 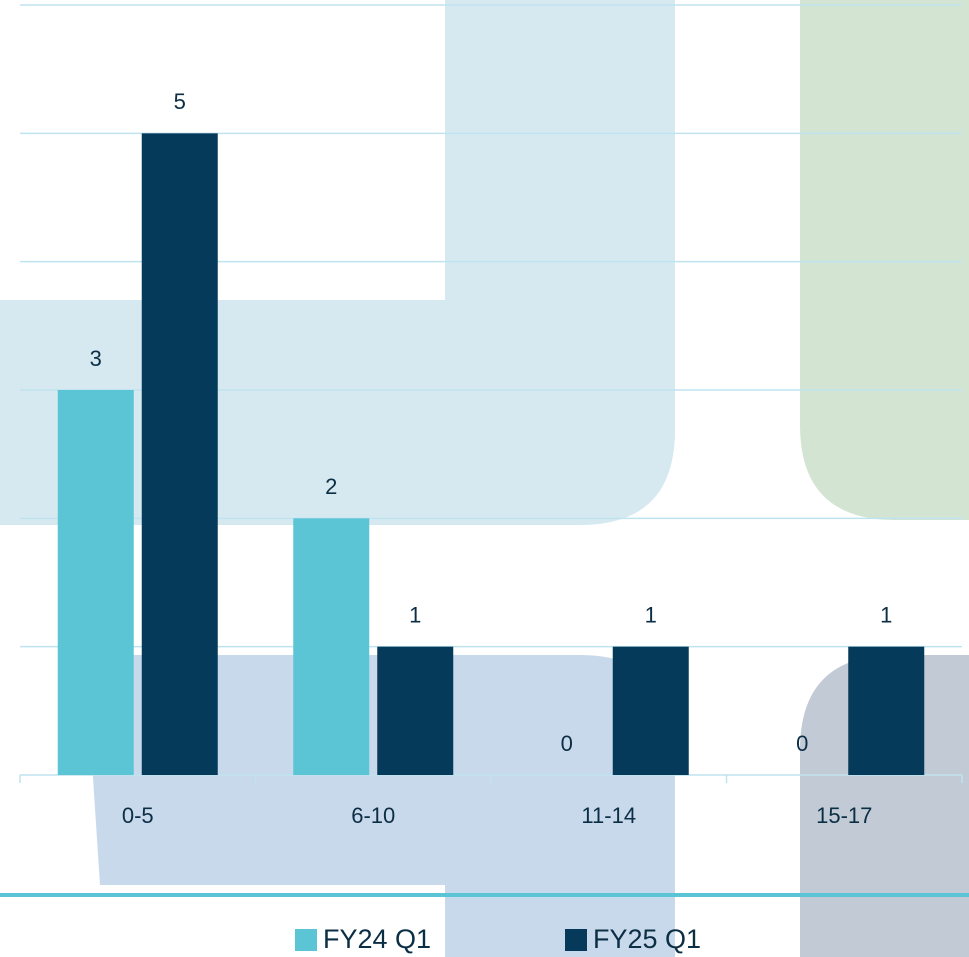 What do you see at coordinates (331, 486) in the screenshot?
I see `data-label: 2` at bounding box center [331, 486].